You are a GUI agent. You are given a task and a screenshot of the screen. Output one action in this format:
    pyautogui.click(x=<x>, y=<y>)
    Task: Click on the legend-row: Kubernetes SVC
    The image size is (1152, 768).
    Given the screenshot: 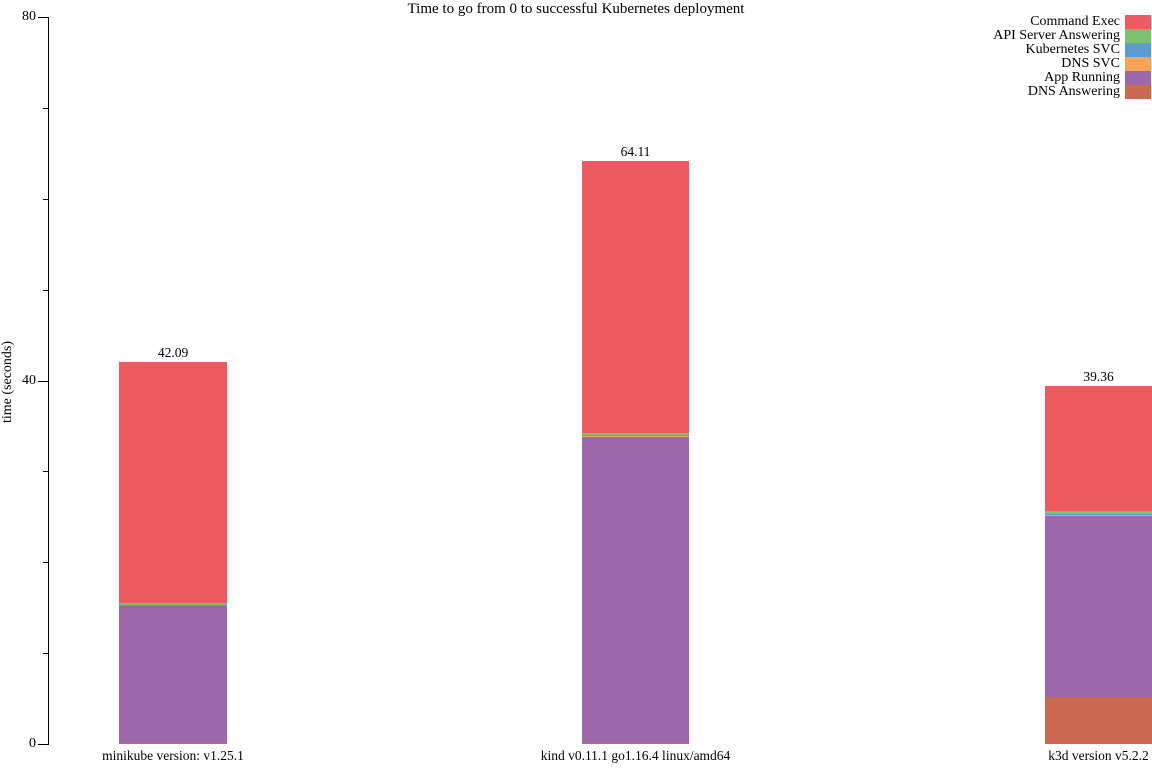 What is the action you would take?
    pyautogui.click(x=1072, y=50)
    